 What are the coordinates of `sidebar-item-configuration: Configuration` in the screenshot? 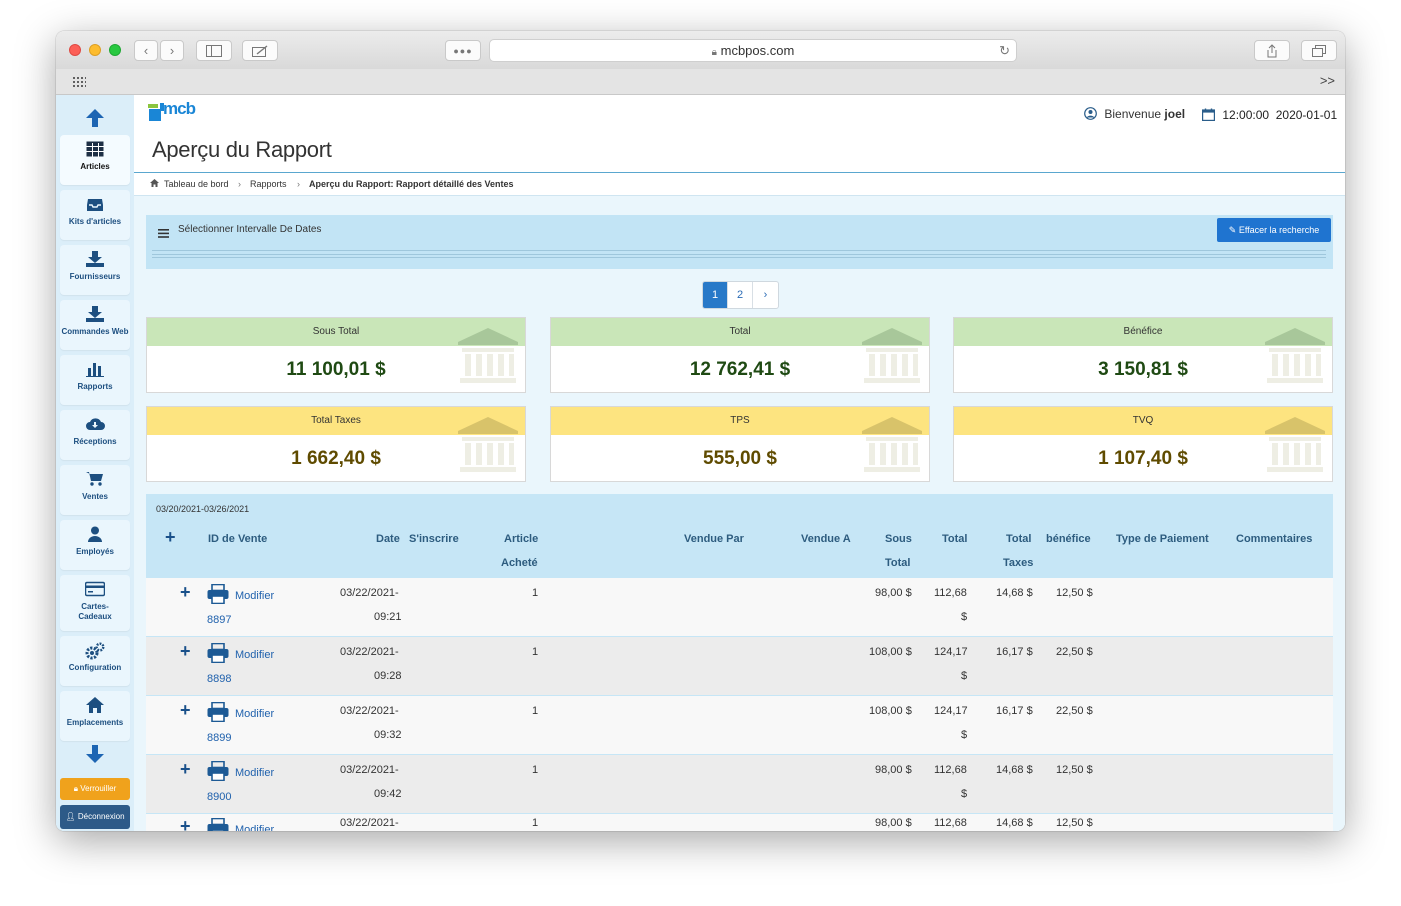 It's located at (95, 661).